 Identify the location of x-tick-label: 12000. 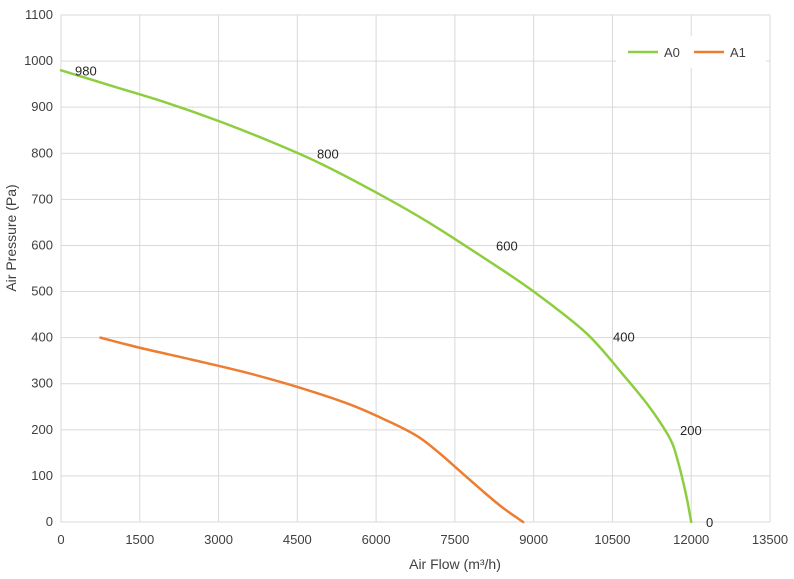
(691, 539).